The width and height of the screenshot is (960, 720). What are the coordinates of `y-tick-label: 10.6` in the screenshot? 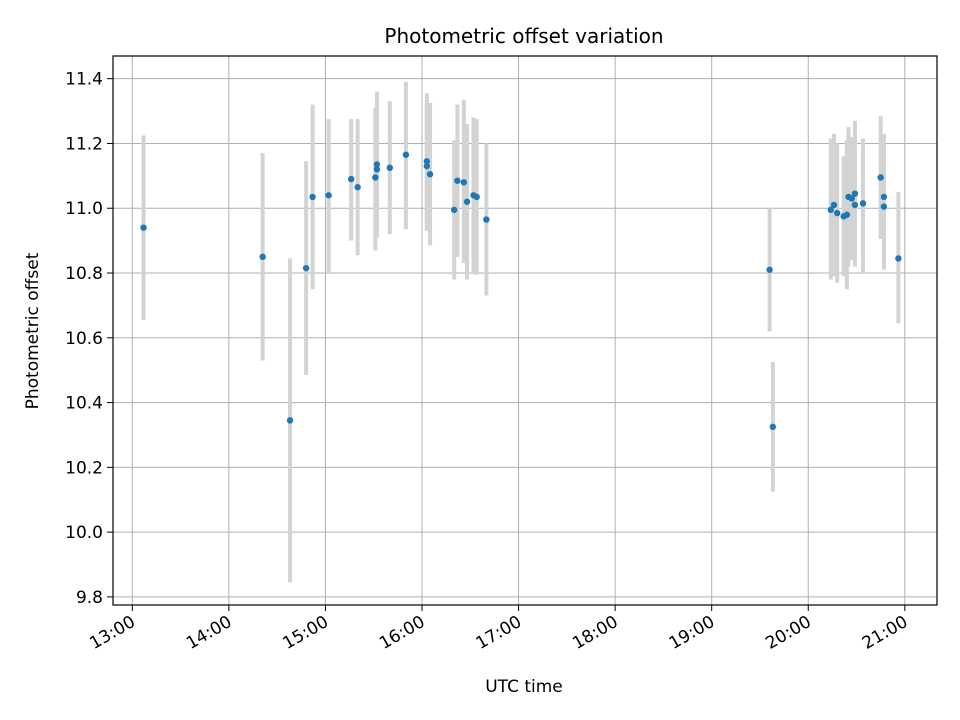 It's located at (84, 339).